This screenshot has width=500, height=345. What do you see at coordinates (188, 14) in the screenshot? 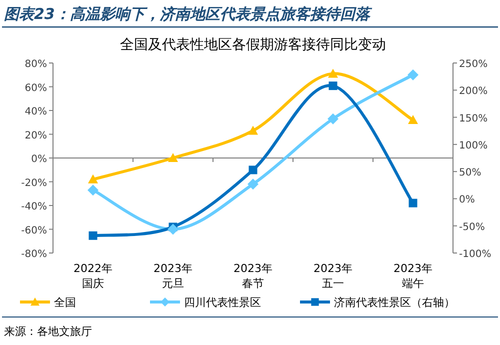
I see `chart-title: 图表23：高温影响下，济南地区代表景点旅客接待回落` at bounding box center [188, 14].